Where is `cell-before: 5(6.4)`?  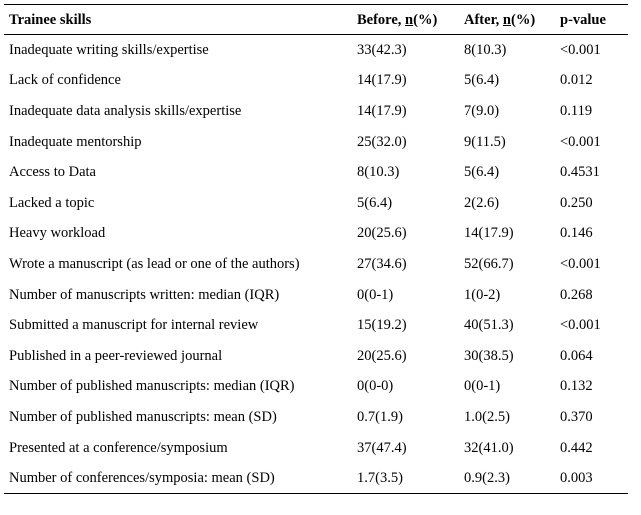 cell-before: 5(6.4) is located at coordinates (375, 202).